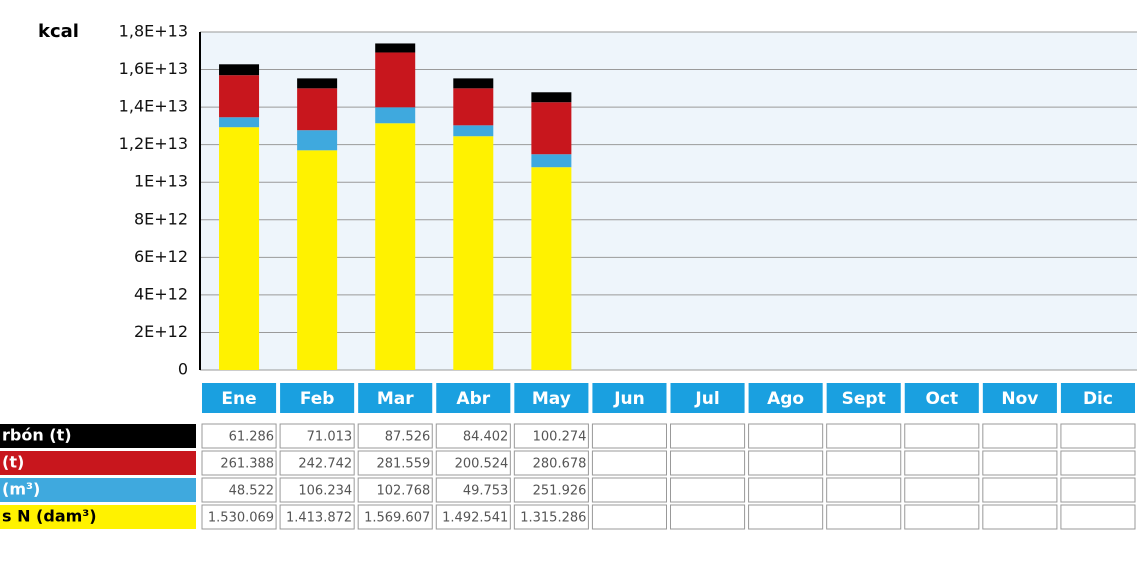 This screenshot has width=1137, height=562. I want to click on table-value: 106.234, so click(325, 491).